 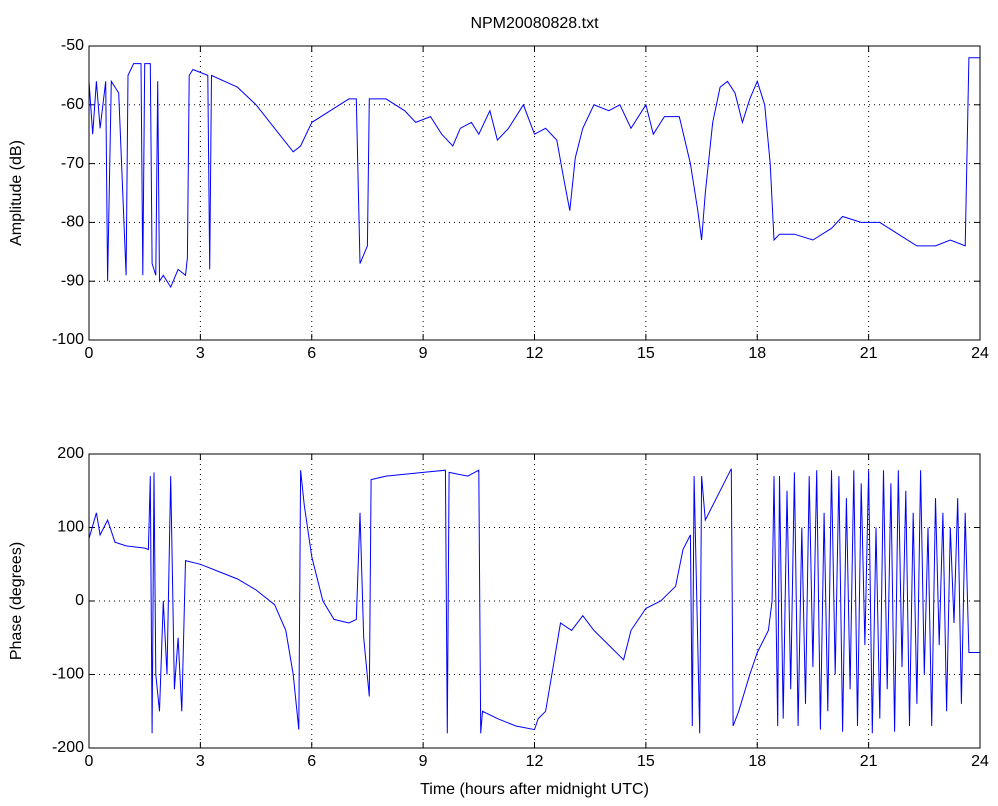 I want to click on y-tick-label: -90, so click(x=72, y=280).